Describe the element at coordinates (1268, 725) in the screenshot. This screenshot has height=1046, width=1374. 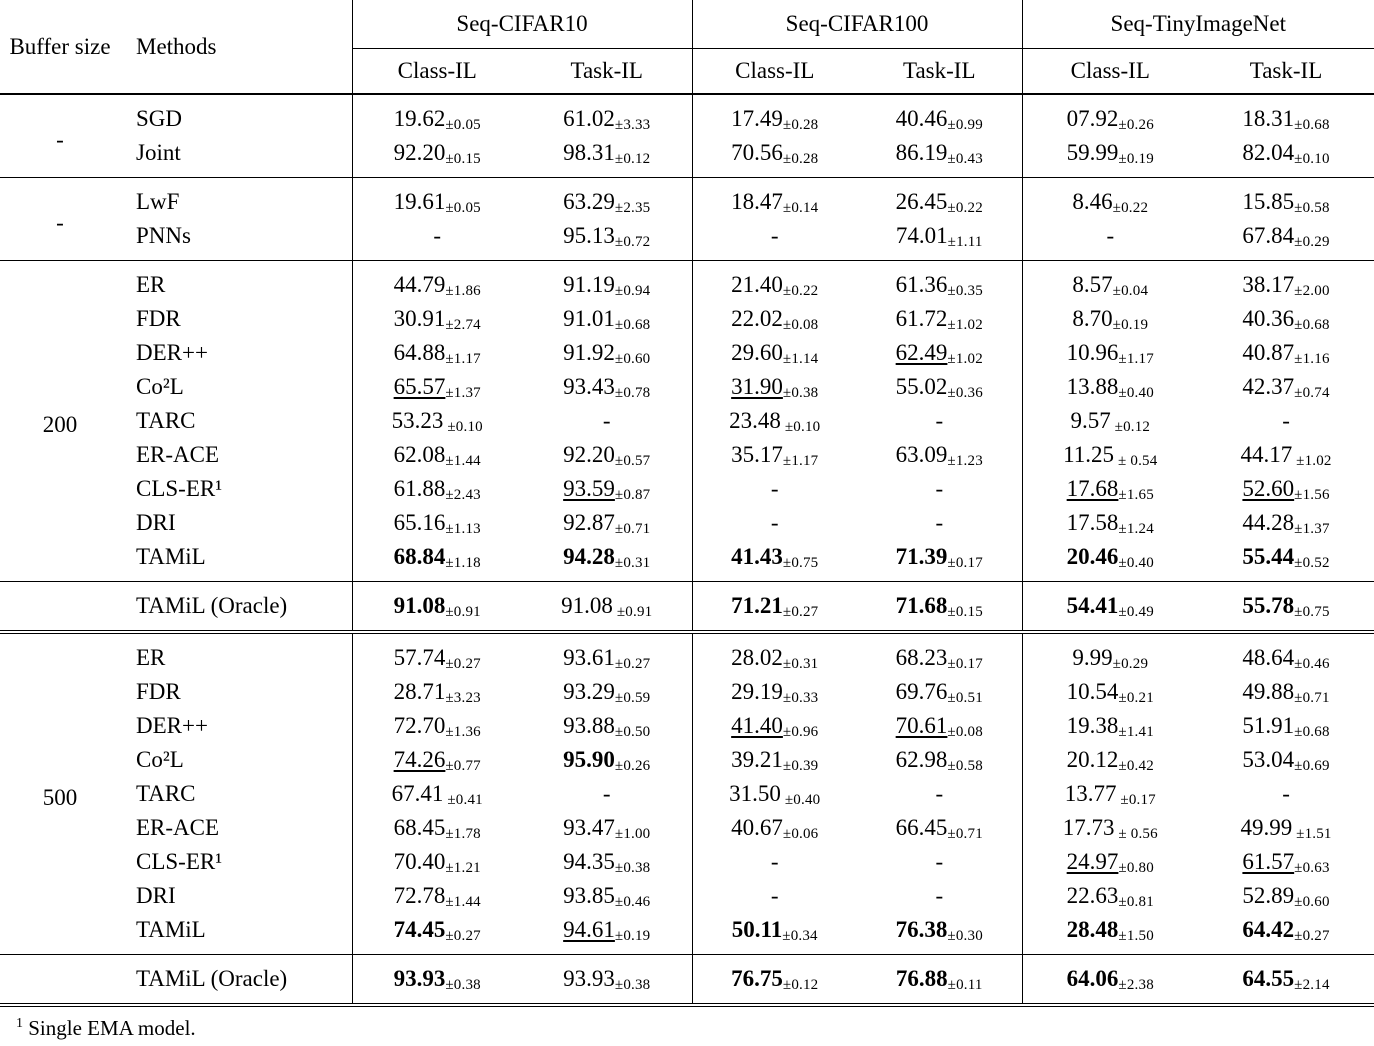
I see `result-value: 51.91` at that location.